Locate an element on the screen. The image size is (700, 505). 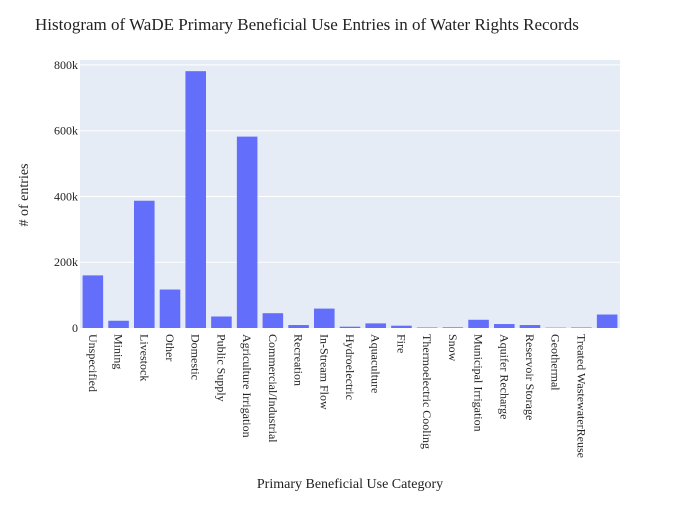
x-tick-label: Public Supply is located at coordinates (221, 368).